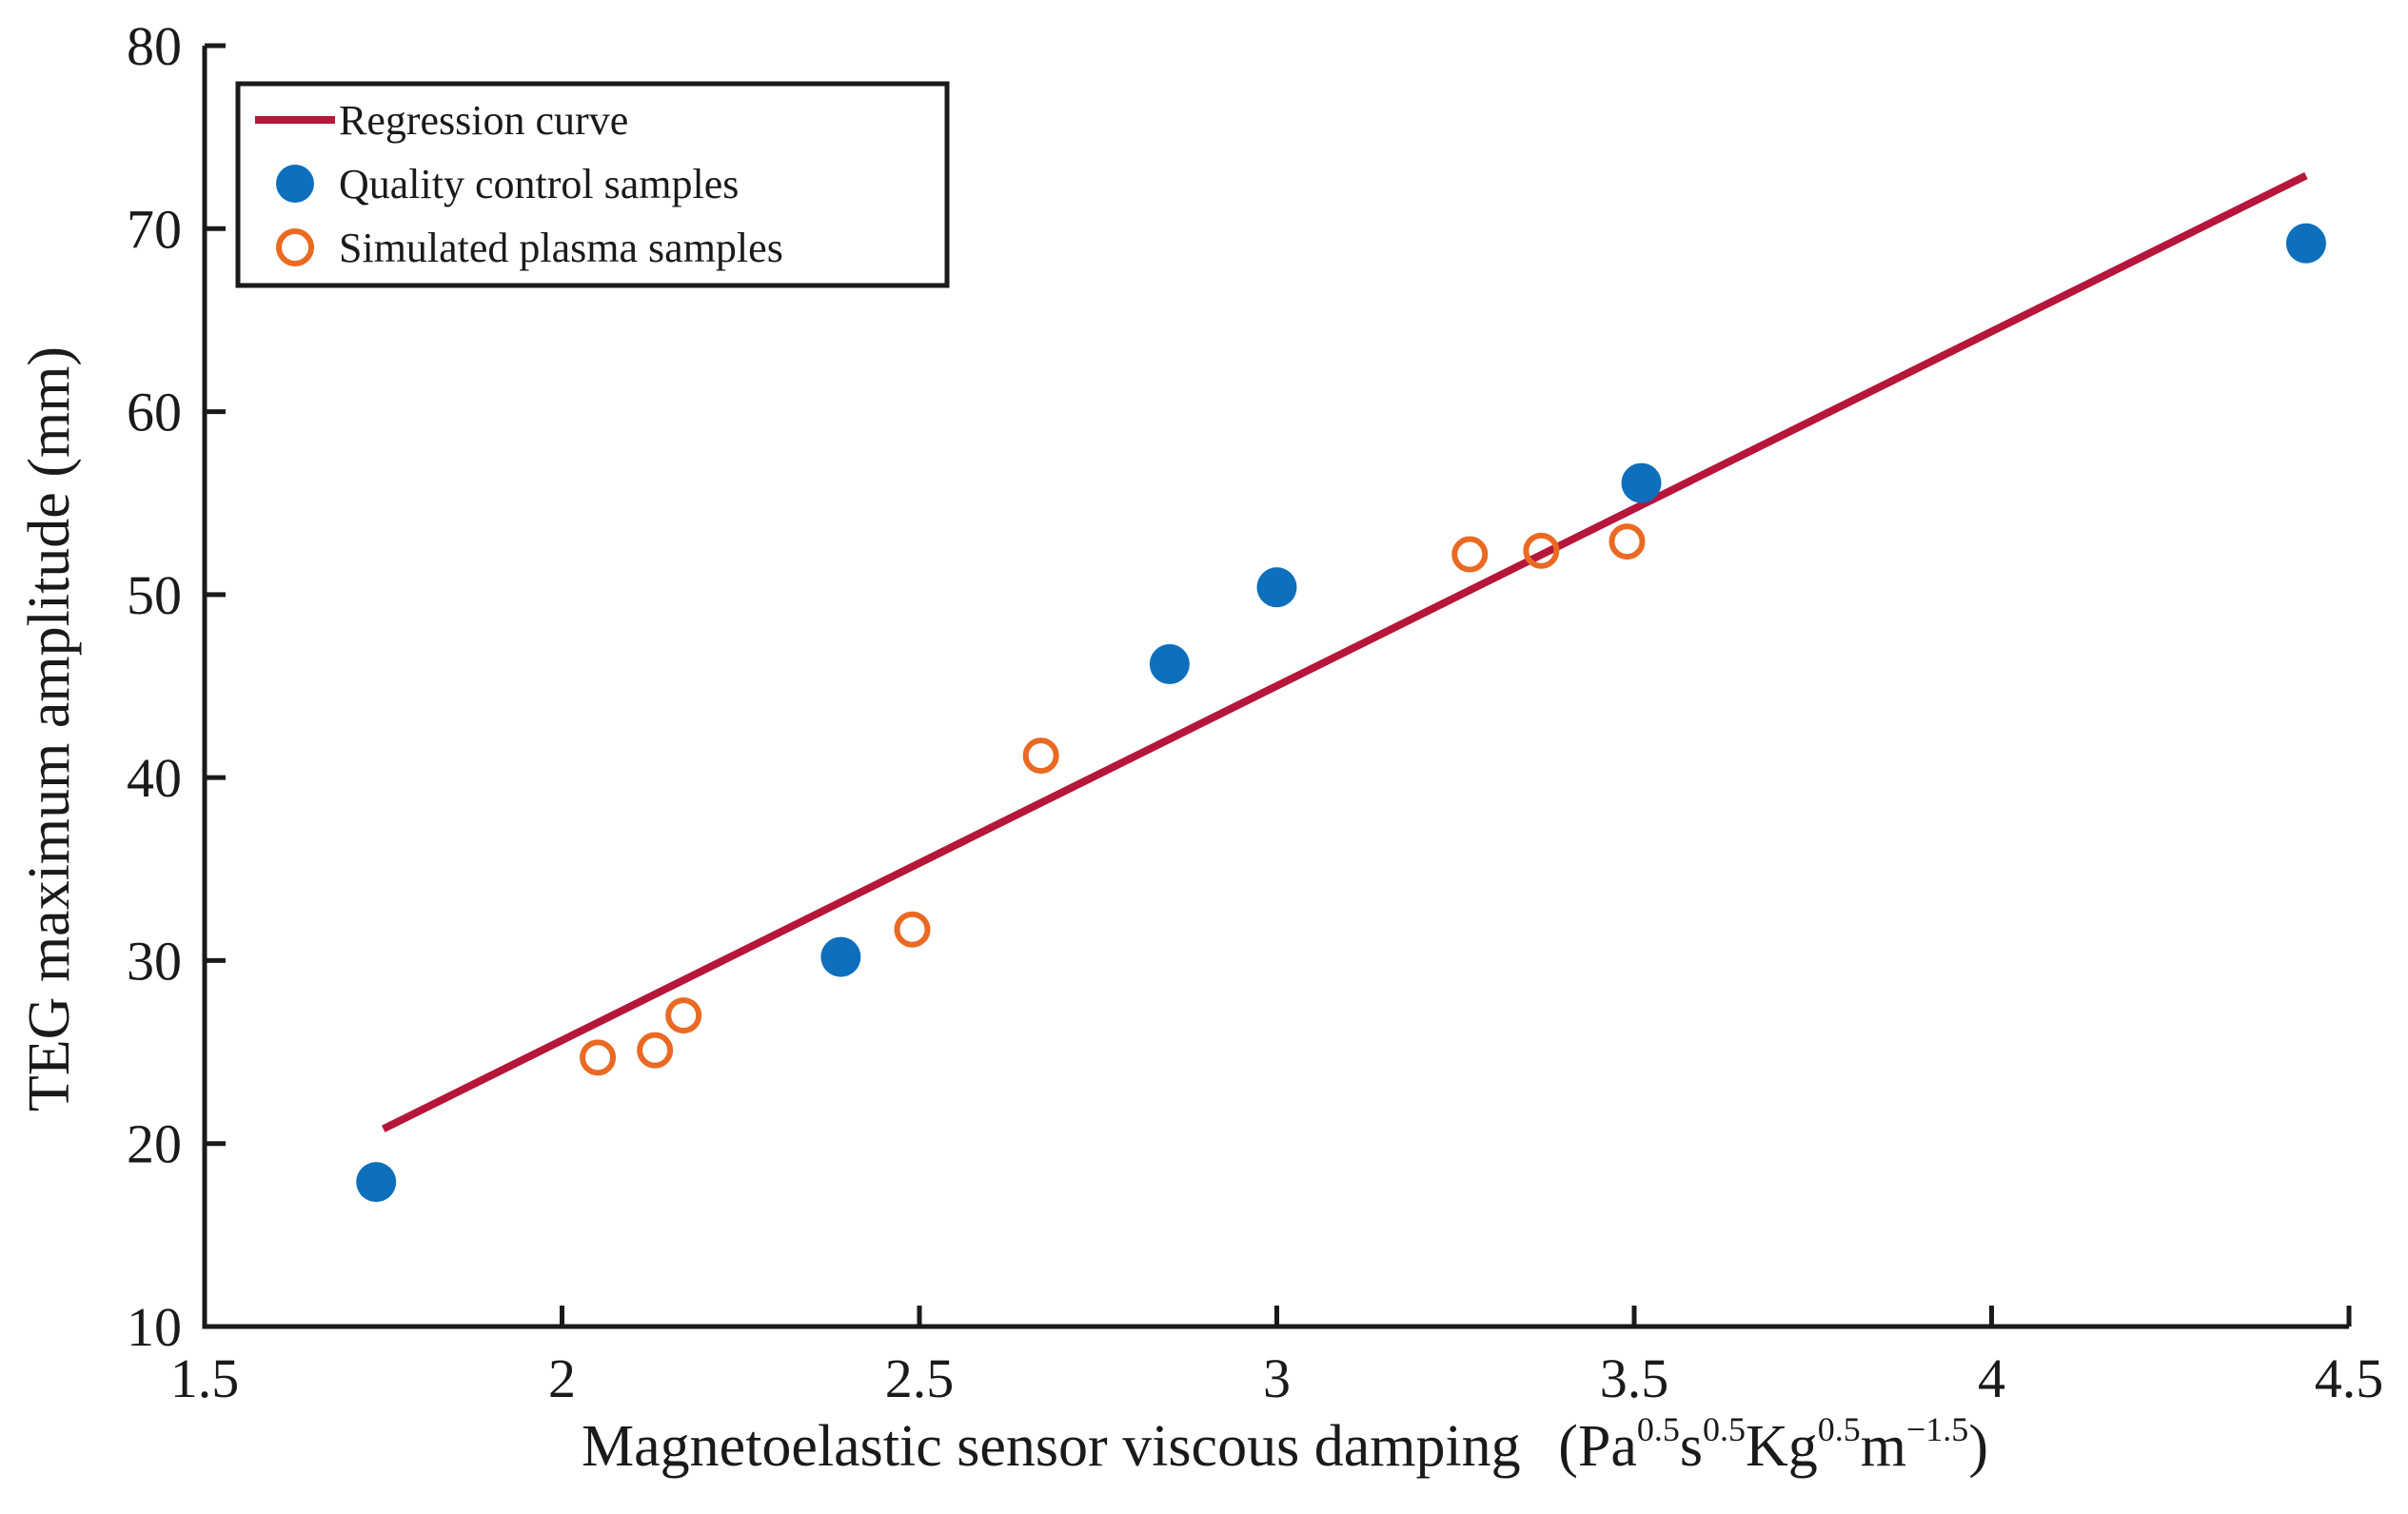 The width and height of the screenshot is (2408, 1514). Describe the element at coordinates (920, 1378) in the screenshot. I see `x-tick-label: 2.5` at that location.